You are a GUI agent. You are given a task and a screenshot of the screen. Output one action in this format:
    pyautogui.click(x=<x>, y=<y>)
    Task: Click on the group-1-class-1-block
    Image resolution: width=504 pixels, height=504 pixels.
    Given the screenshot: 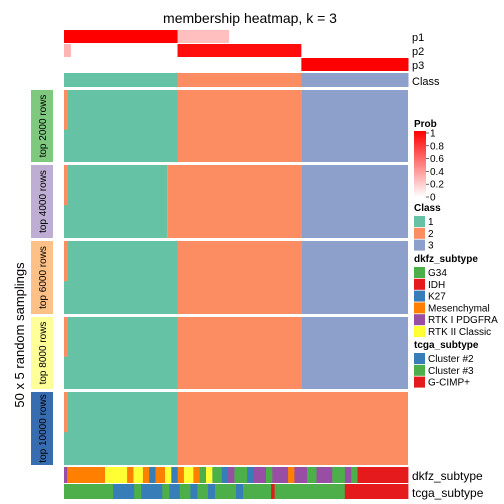 What is the action you would take?
    pyautogui.click(x=121, y=126)
    